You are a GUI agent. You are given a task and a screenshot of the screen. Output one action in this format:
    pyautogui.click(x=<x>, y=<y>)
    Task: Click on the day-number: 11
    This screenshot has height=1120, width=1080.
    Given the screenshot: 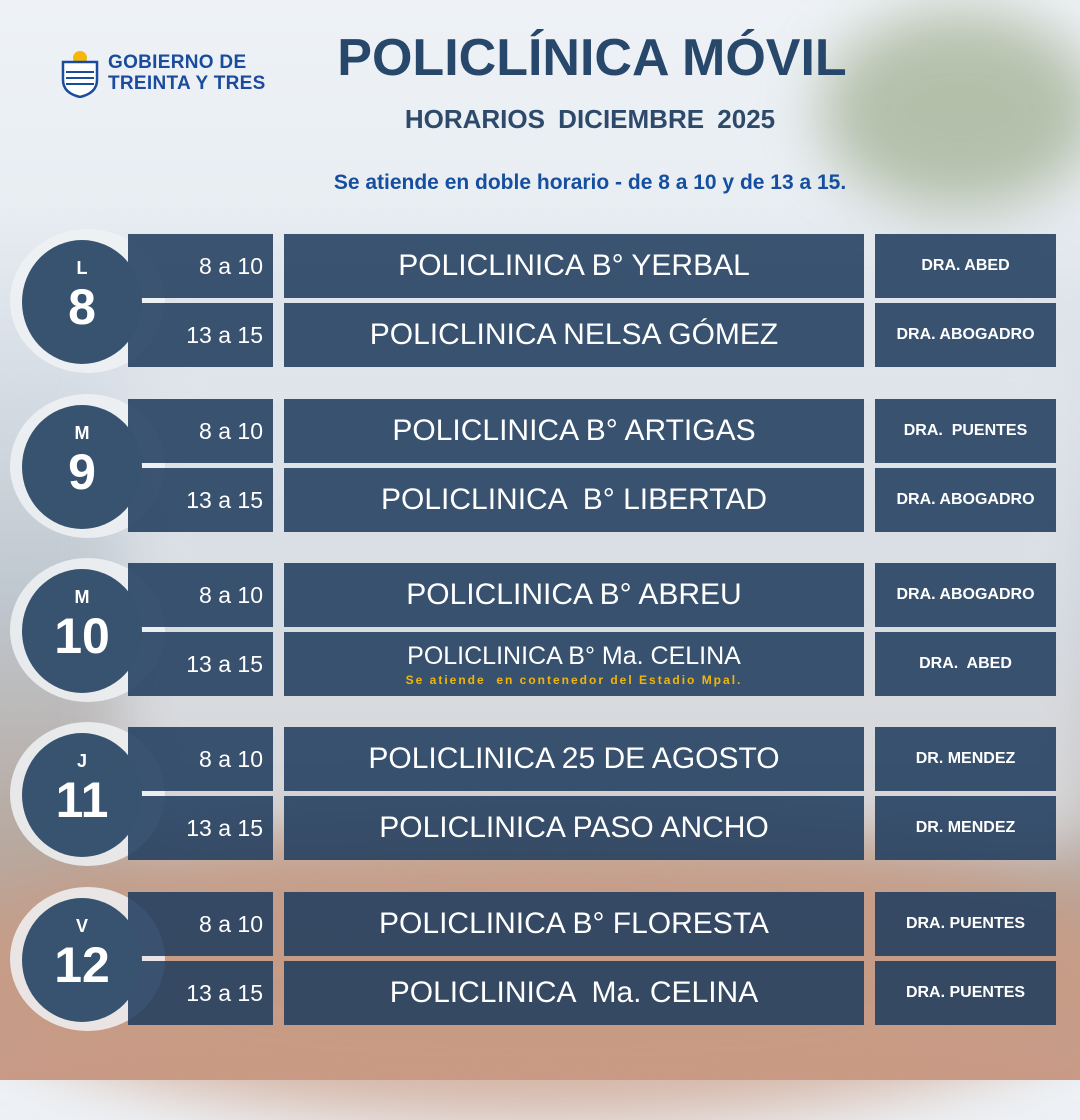 What is the action you would take?
    pyautogui.click(x=82, y=800)
    